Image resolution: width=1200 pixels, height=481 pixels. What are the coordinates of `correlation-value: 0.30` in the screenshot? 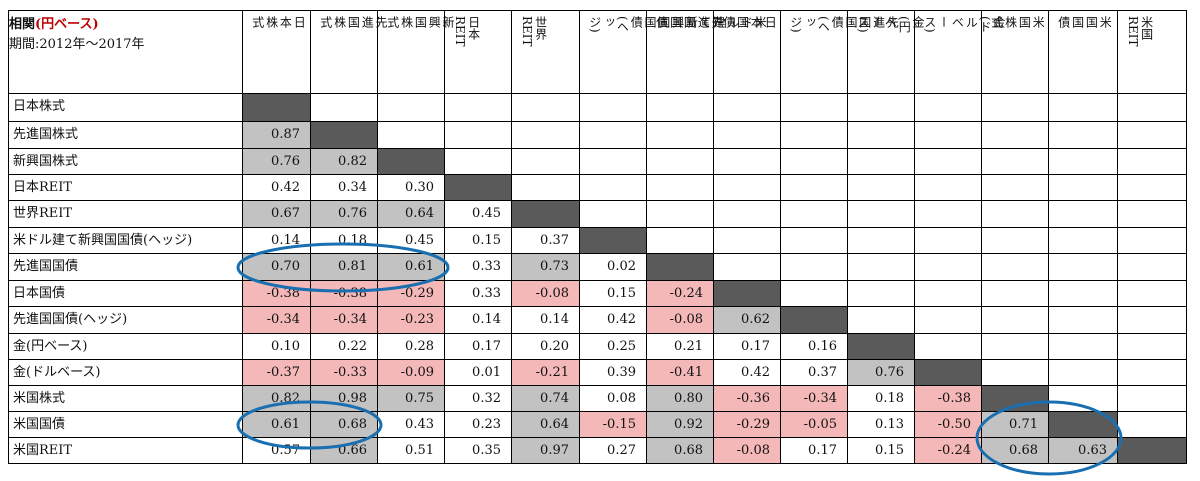 It's located at (419, 187).